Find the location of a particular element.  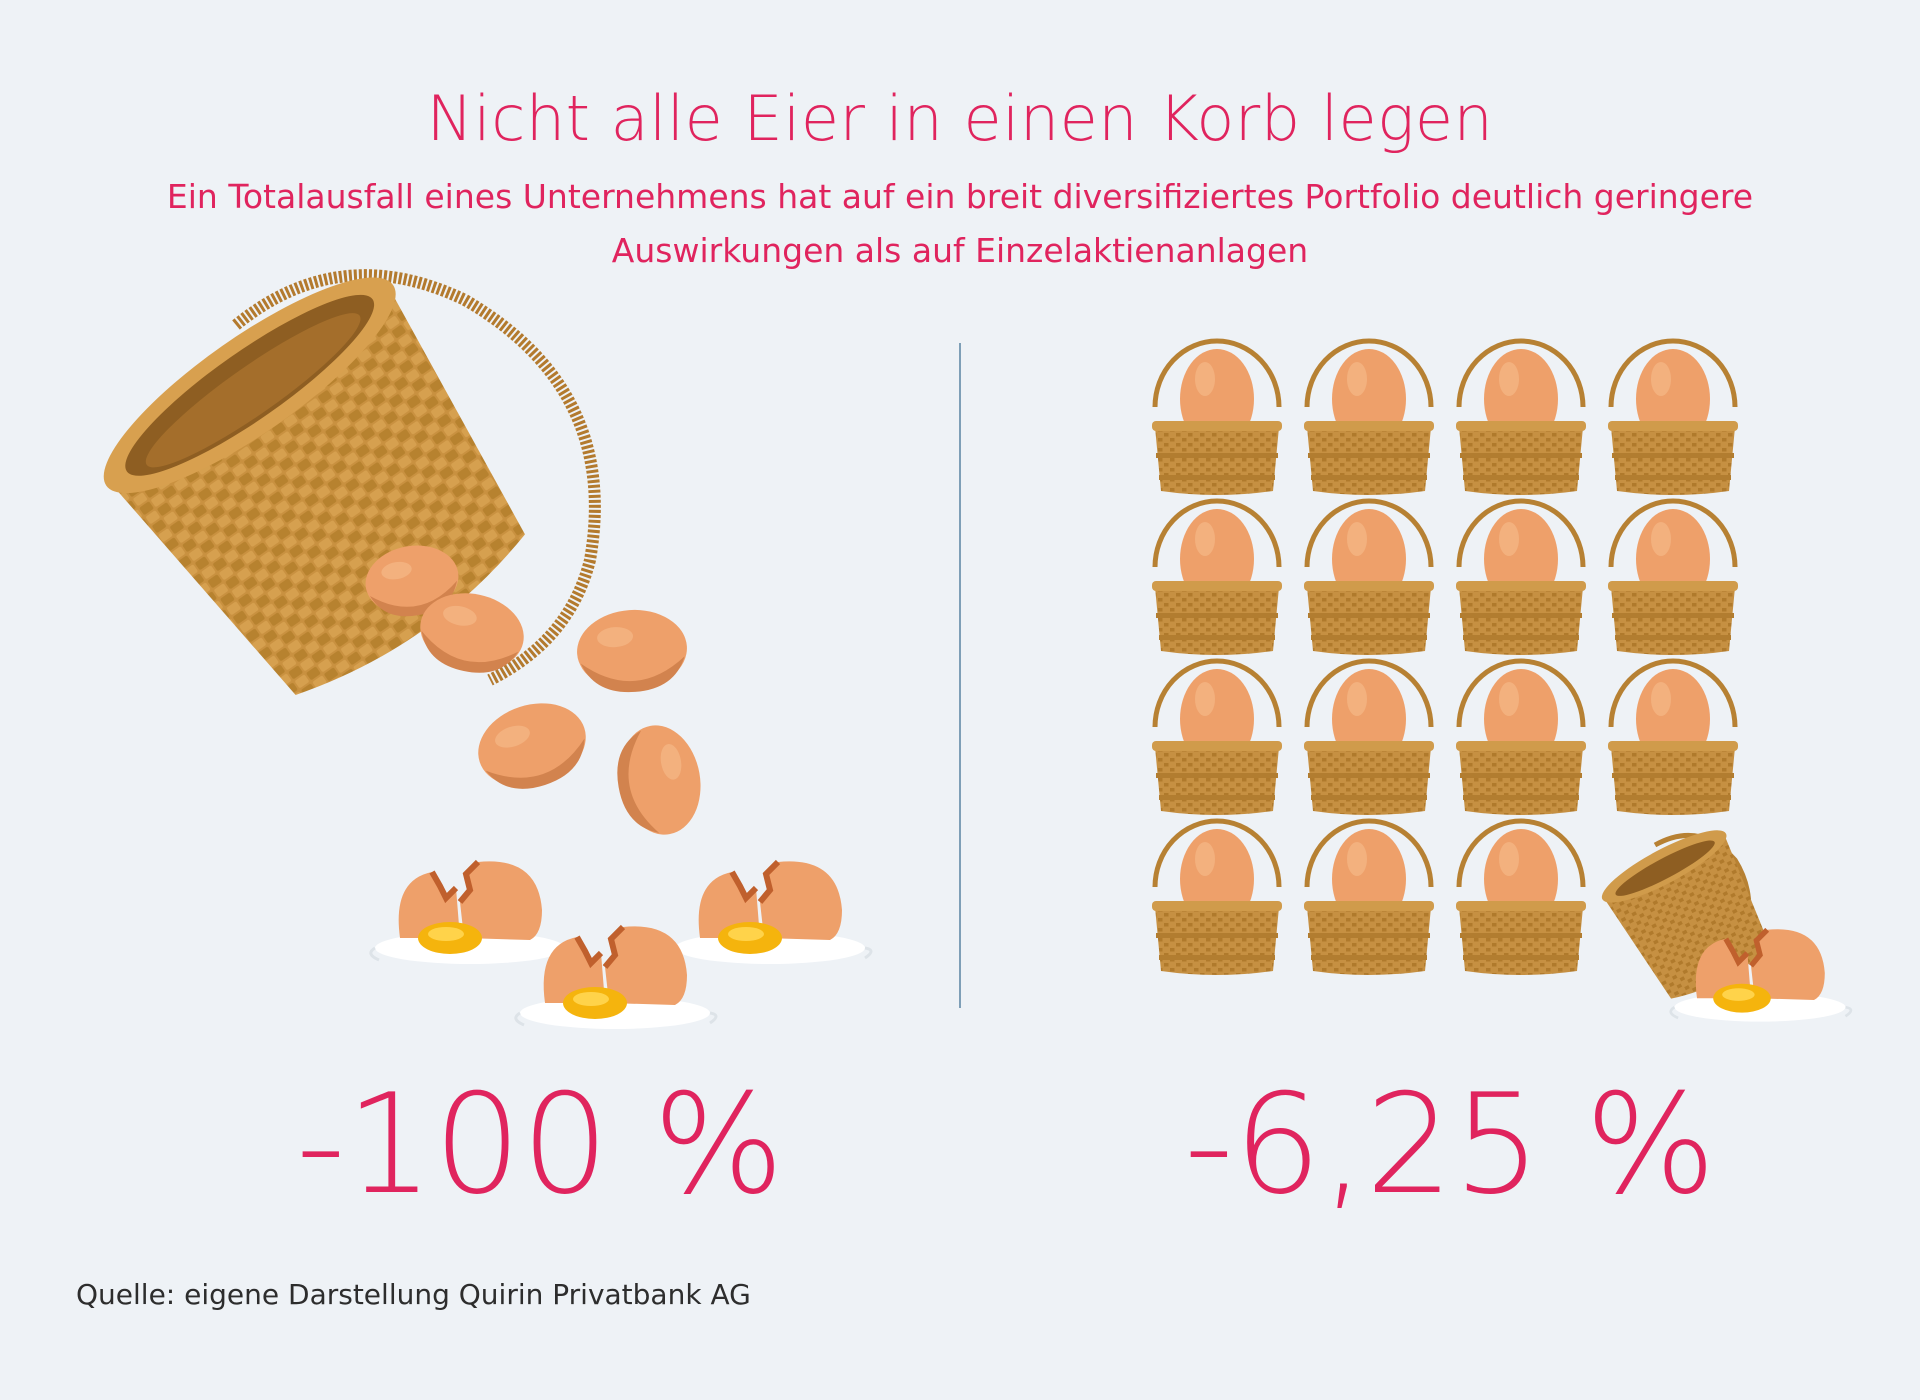

egg-group-spilling is located at coordinates (534, 690).